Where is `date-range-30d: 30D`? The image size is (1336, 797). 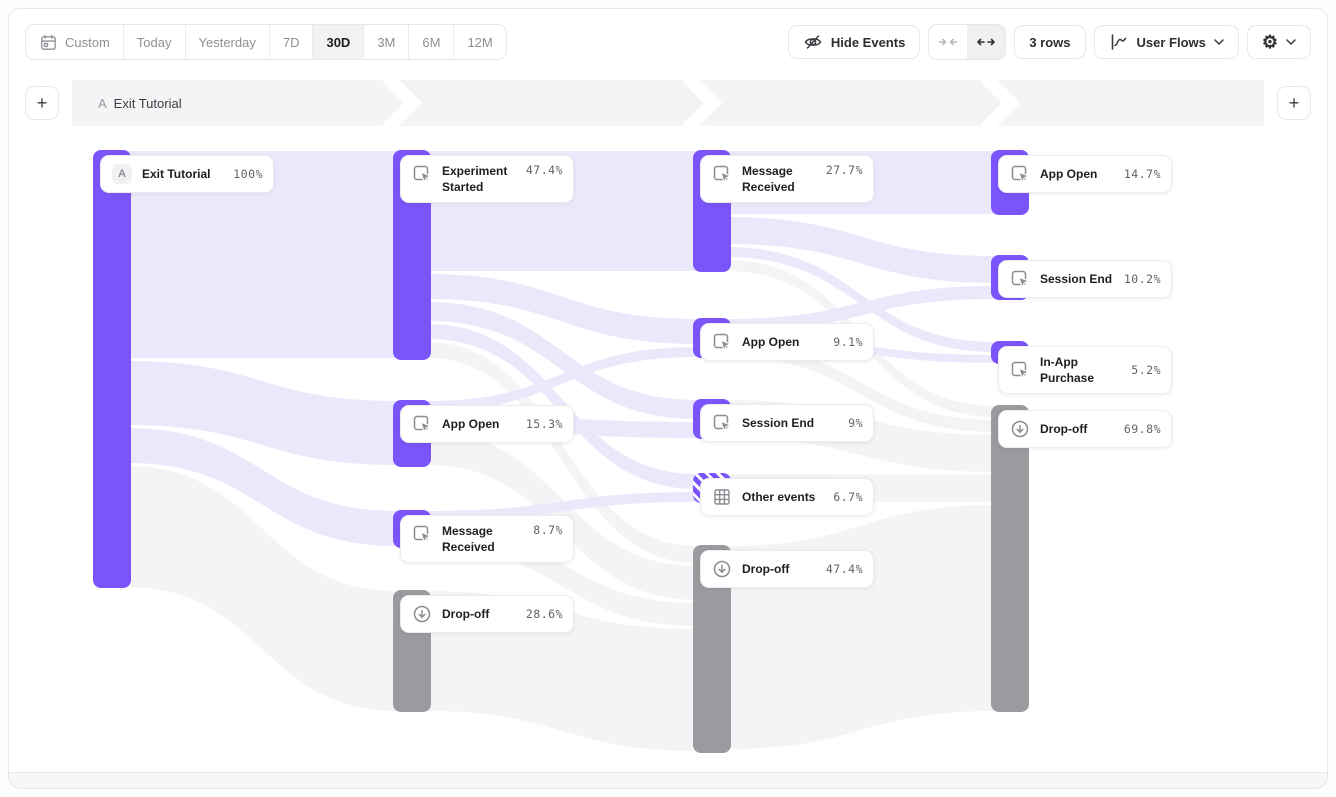 date-range-30d: 30D is located at coordinates (339, 42).